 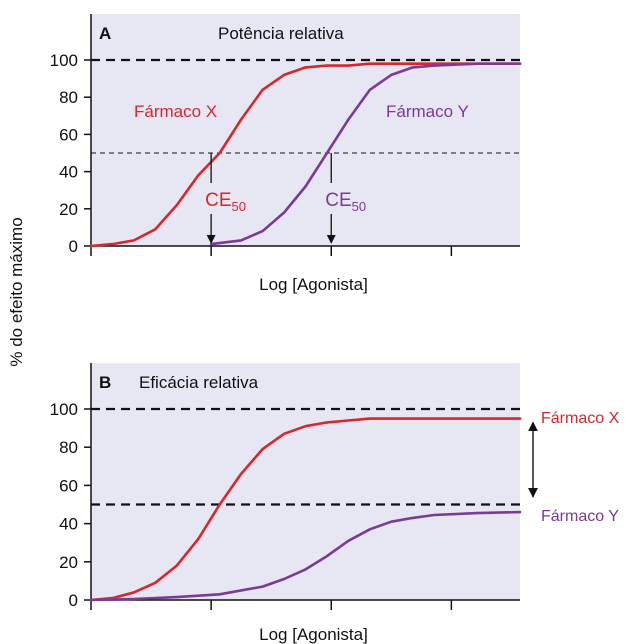 What do you see at coordinates (175, 111) in the screenshot?
I see `series-label-x: Fármaco X` at bounding box center [175, 111].